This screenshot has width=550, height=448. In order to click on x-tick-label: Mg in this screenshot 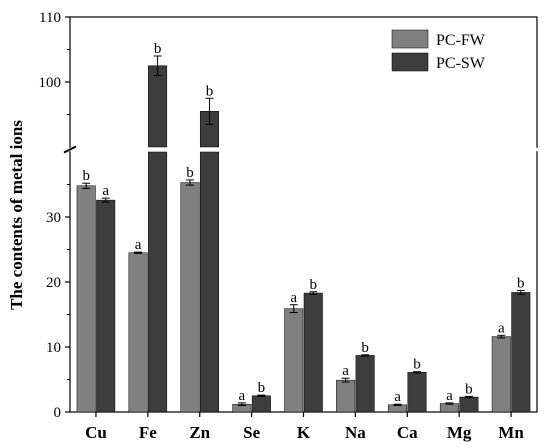, I will do `click(459, 432)`.